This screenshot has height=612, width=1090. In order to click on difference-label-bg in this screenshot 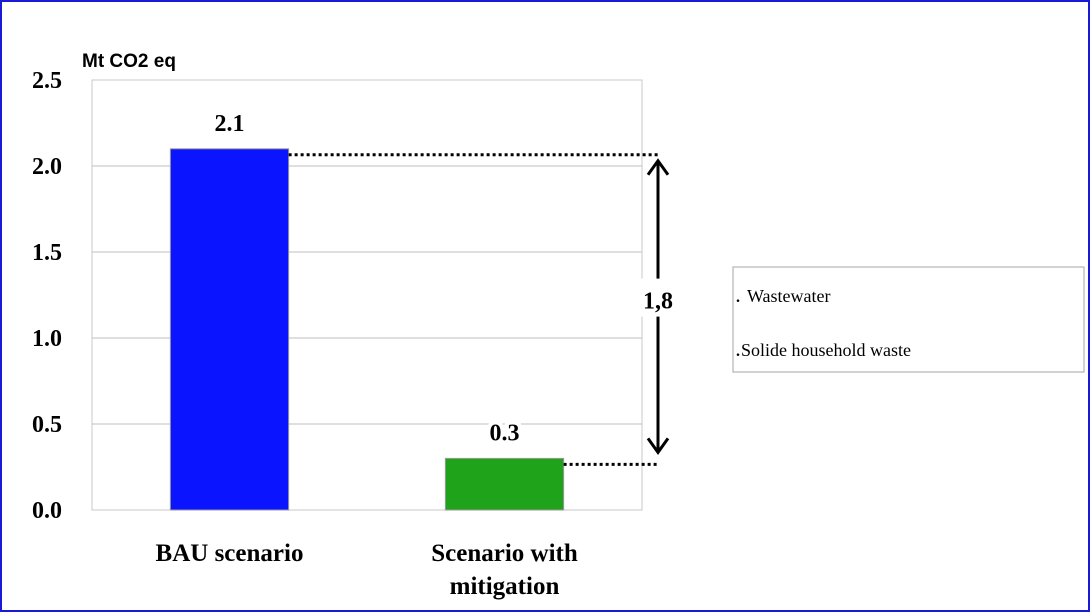, I will do `click(658, 297)`.